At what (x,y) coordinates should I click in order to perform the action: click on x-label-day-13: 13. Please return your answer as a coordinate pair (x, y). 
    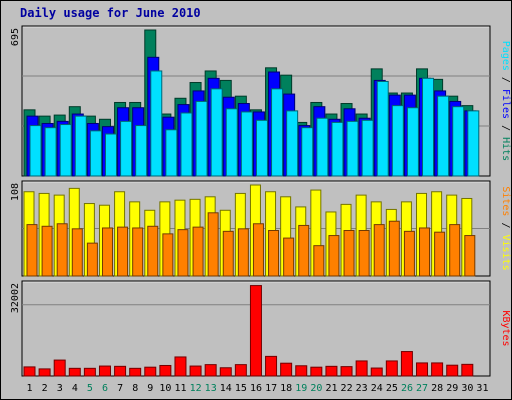
    Looking at the image, I should click on (211, 388).